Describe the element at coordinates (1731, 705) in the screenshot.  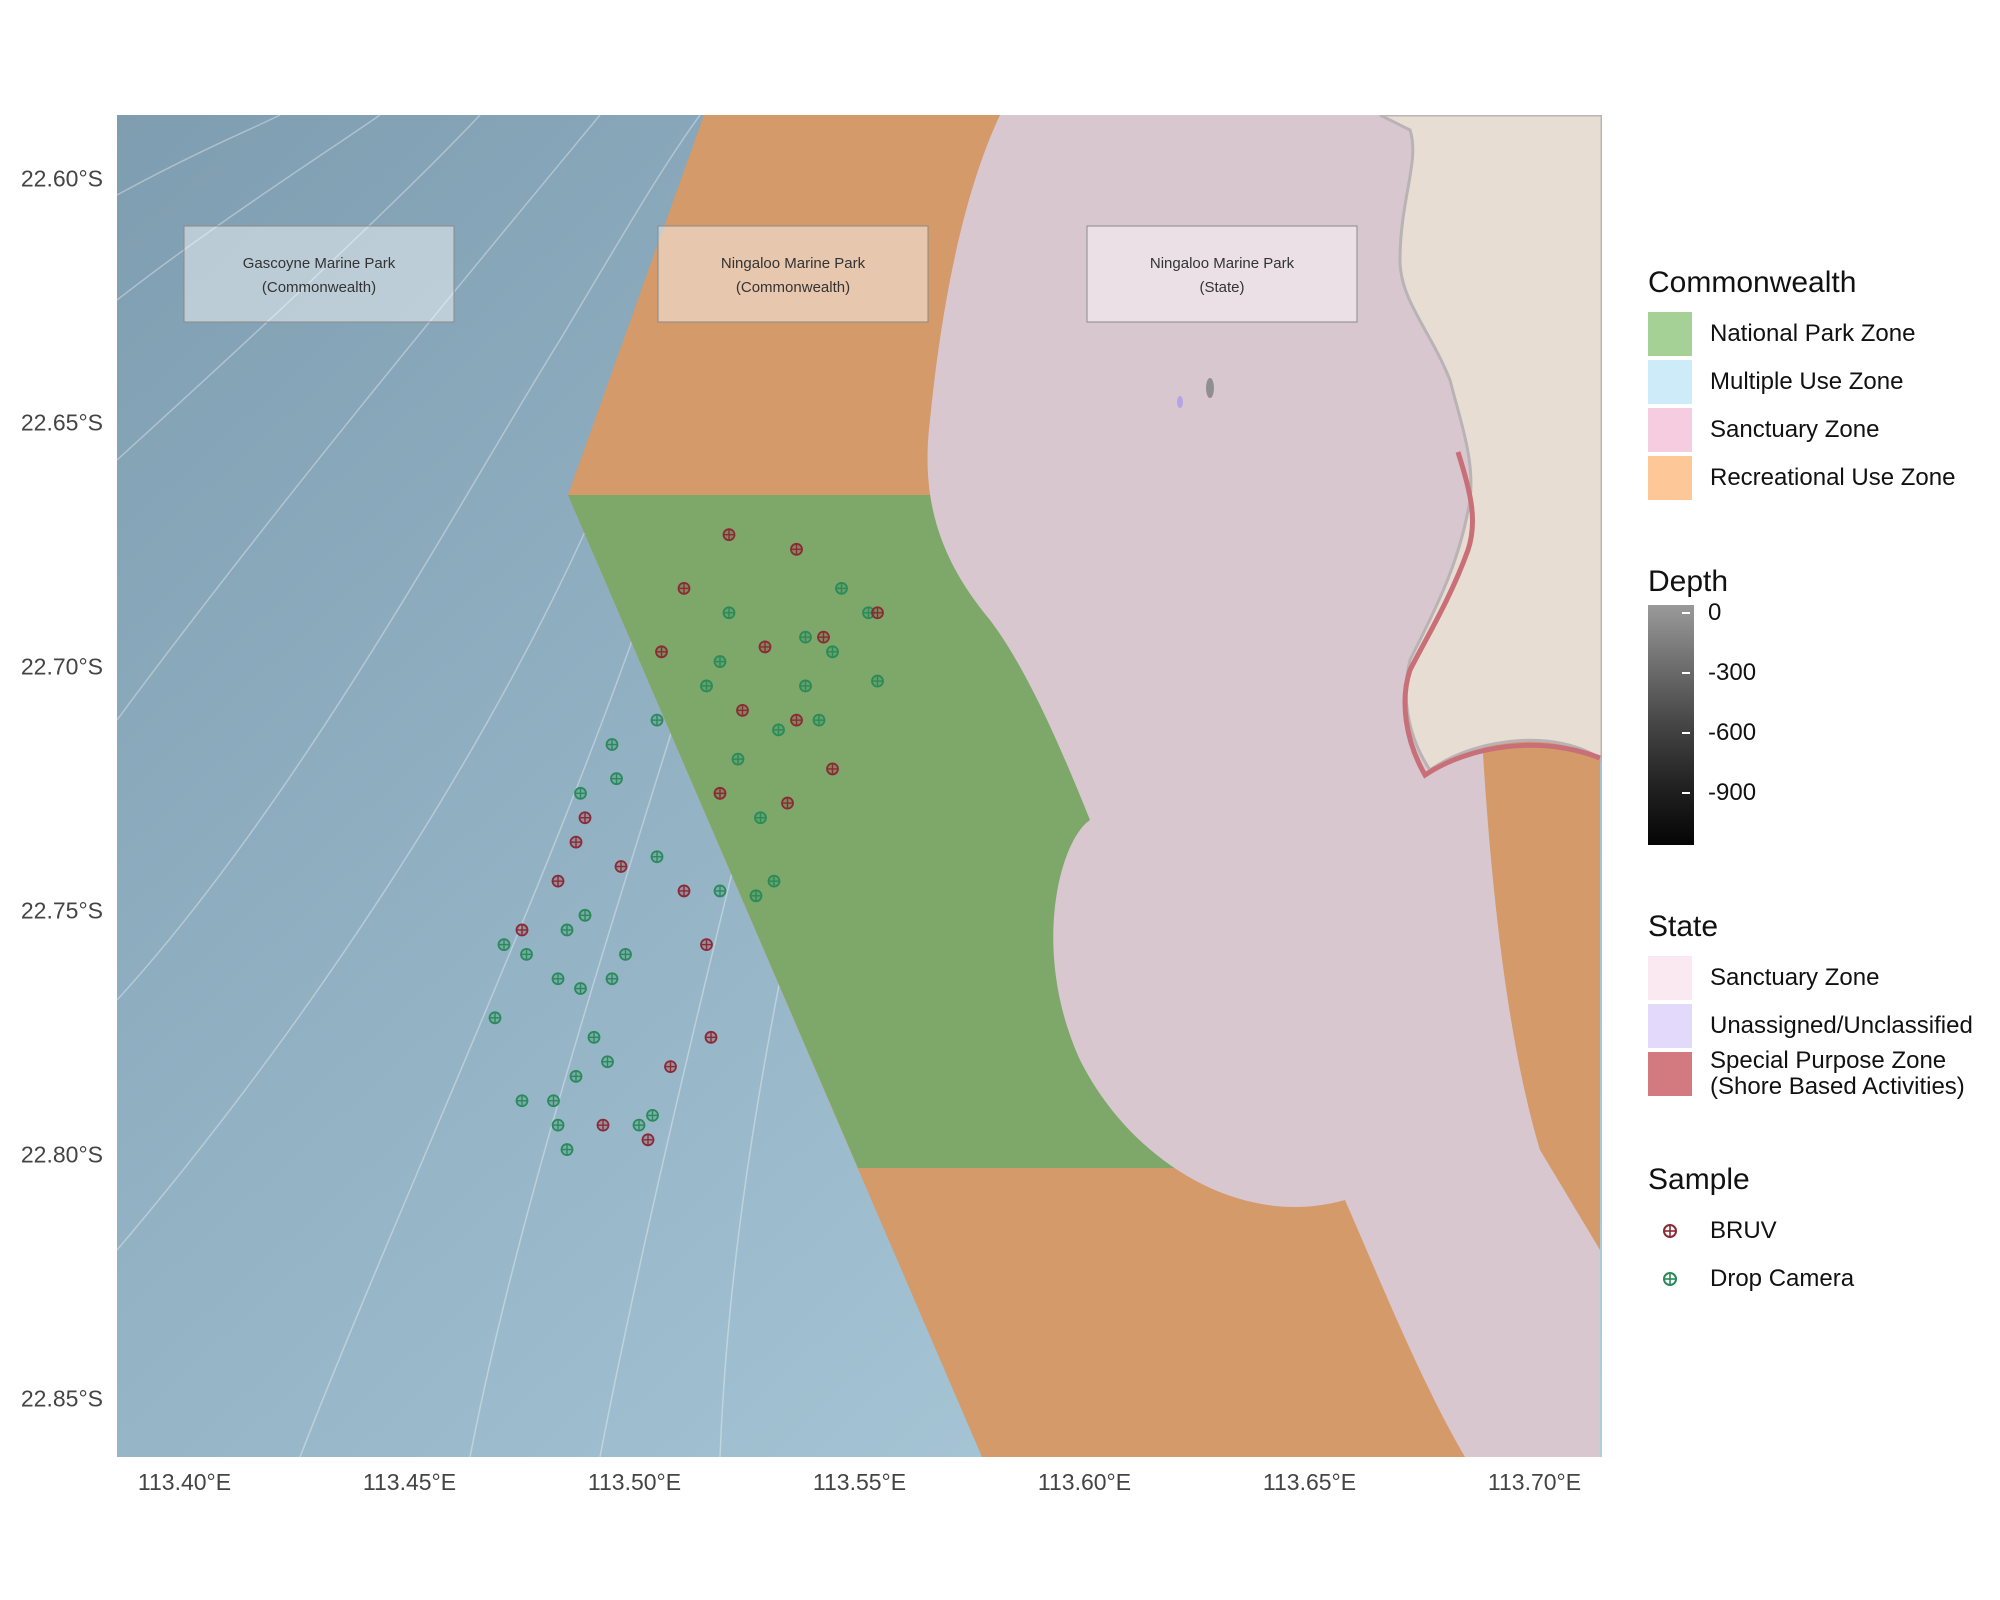
I see `legend-depth: Depth 0 -300 -600 -900` at that location.